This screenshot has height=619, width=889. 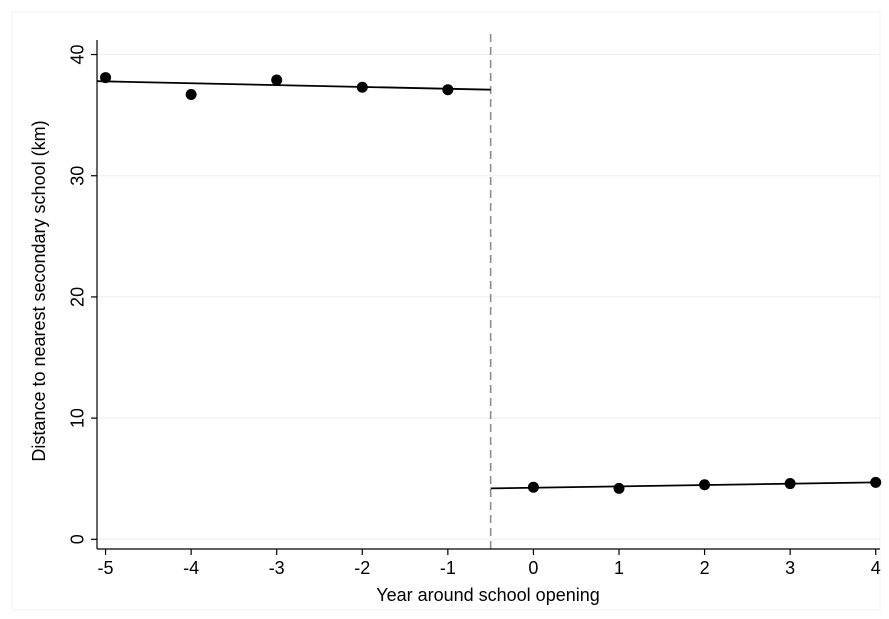 I want to click on x-tick-label: -3, so click(x=277, y=568).